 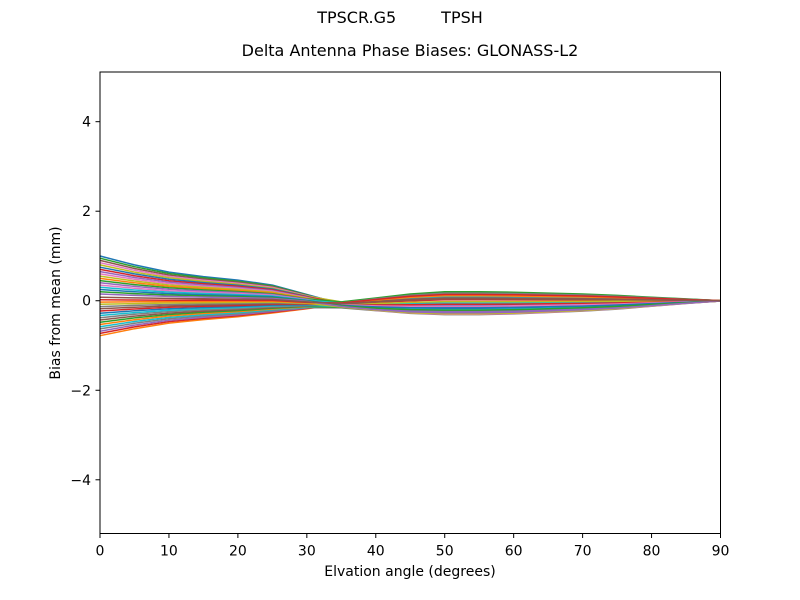 I want to click on y-tick-label: 2, so click(x=86, y=212).